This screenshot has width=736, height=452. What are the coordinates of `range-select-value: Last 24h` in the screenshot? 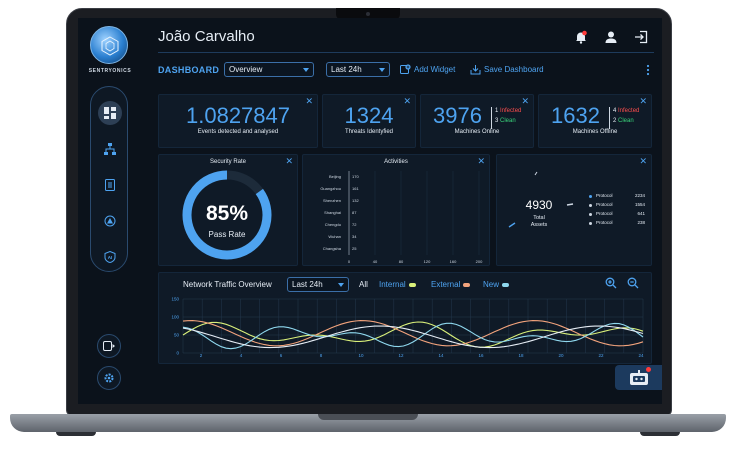 It's located at (346, 69).